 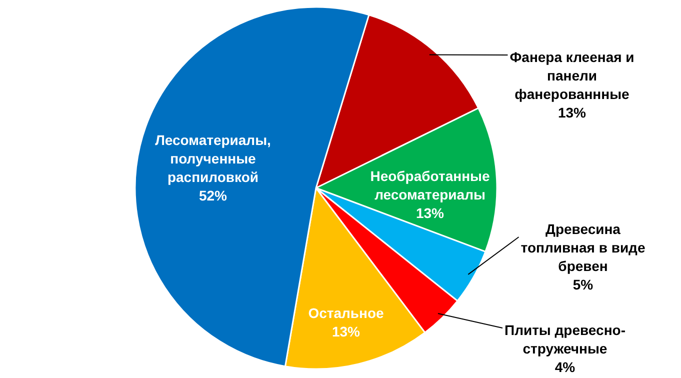 I want to click on slice-label: Древесина топливная в виде бревен, so click(x=583, y=247).